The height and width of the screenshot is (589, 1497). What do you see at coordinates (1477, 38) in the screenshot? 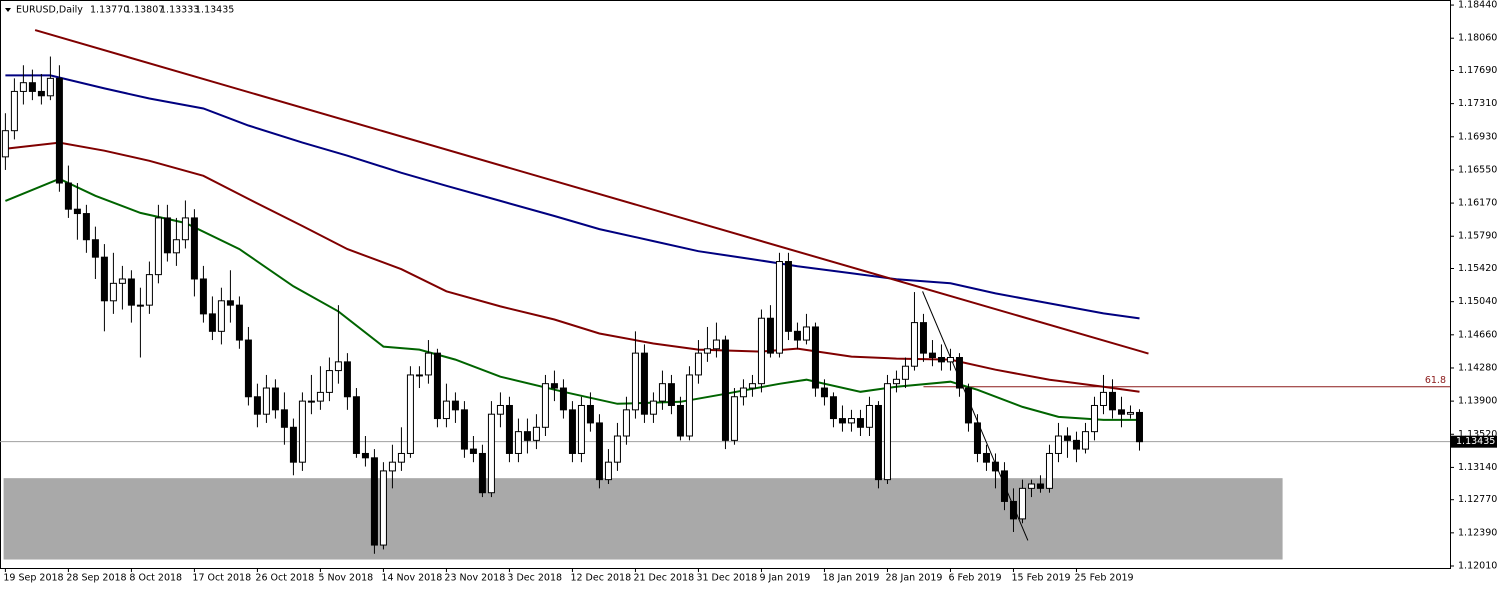
I see `y-tick-label: 1.18060` at bounding box center [1477, 38].